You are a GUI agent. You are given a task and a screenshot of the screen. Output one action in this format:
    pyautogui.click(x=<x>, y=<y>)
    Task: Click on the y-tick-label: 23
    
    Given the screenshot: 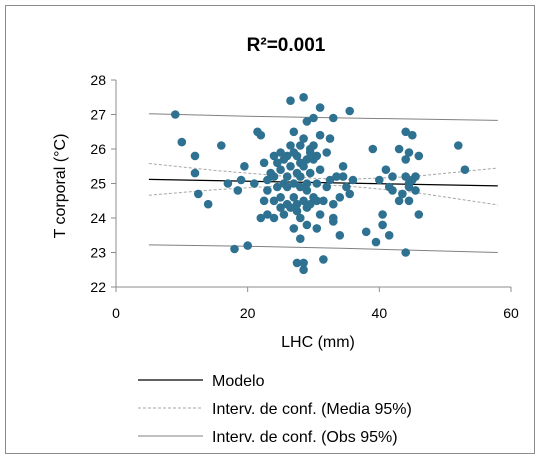 What is the action you would take?
    pyautogui.click(x=98, y=253)
    